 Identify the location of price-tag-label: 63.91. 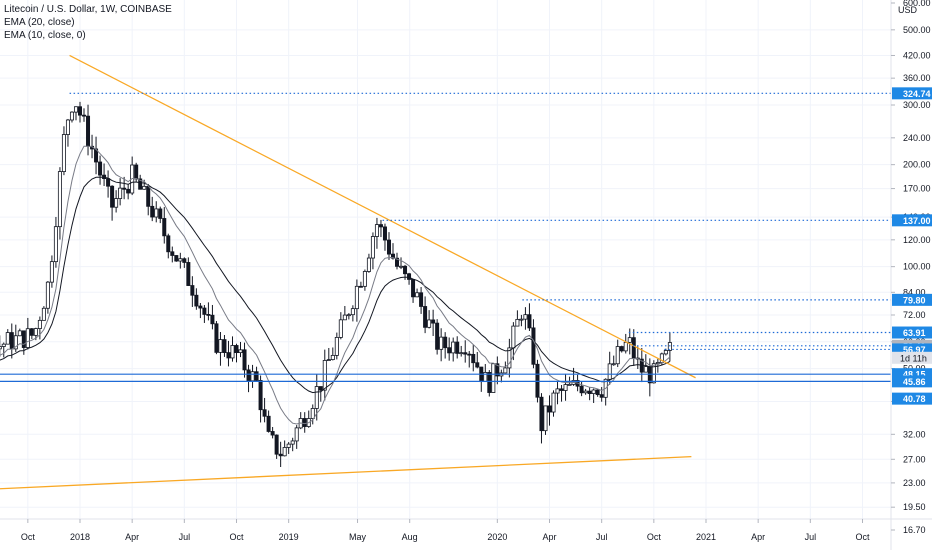
(914, 333).